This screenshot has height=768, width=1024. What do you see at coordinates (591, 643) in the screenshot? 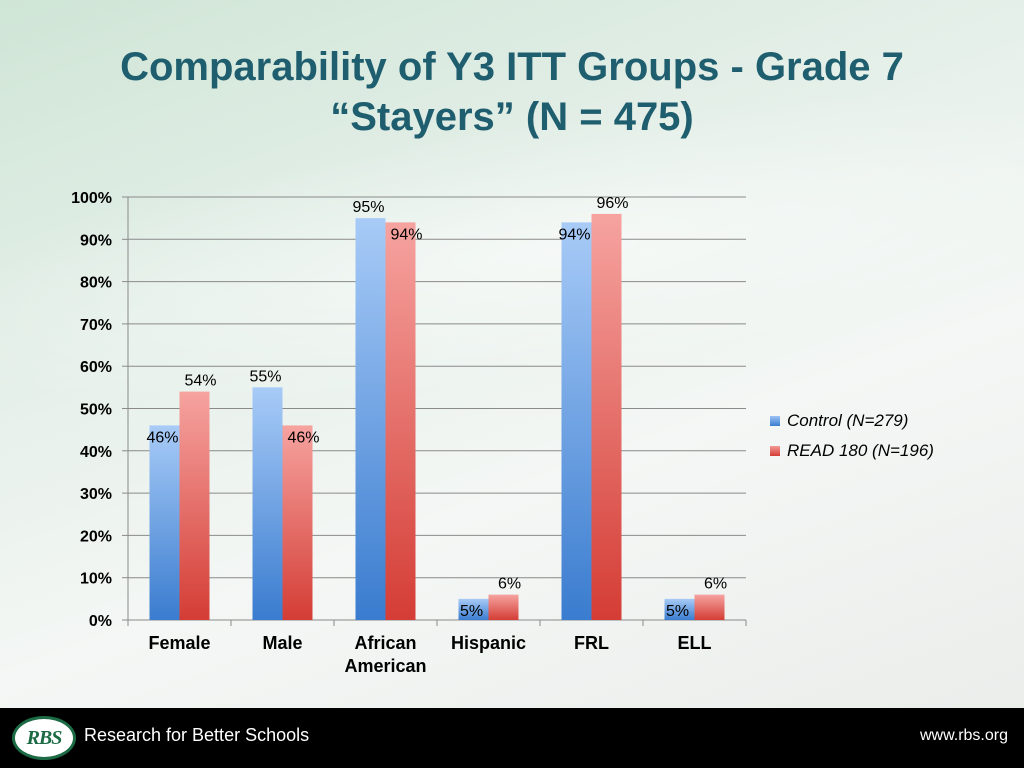
I see `x-category-label: FRL` at bounding box center [591, 643].